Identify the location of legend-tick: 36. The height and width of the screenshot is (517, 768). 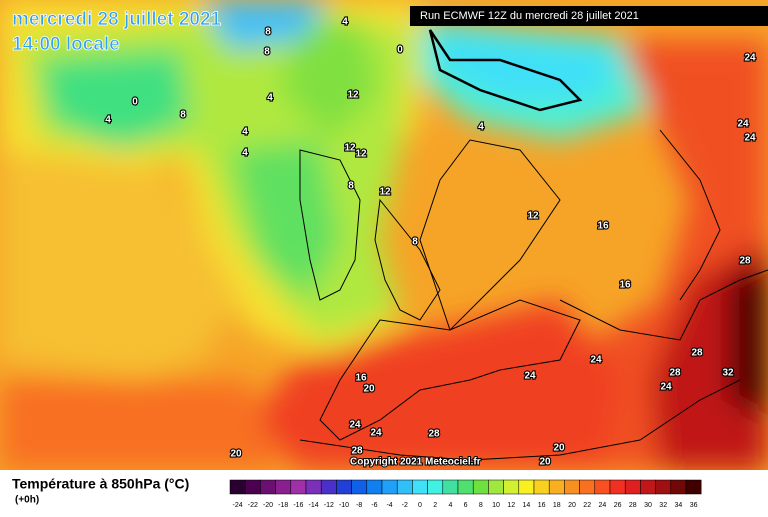
(694, 505).